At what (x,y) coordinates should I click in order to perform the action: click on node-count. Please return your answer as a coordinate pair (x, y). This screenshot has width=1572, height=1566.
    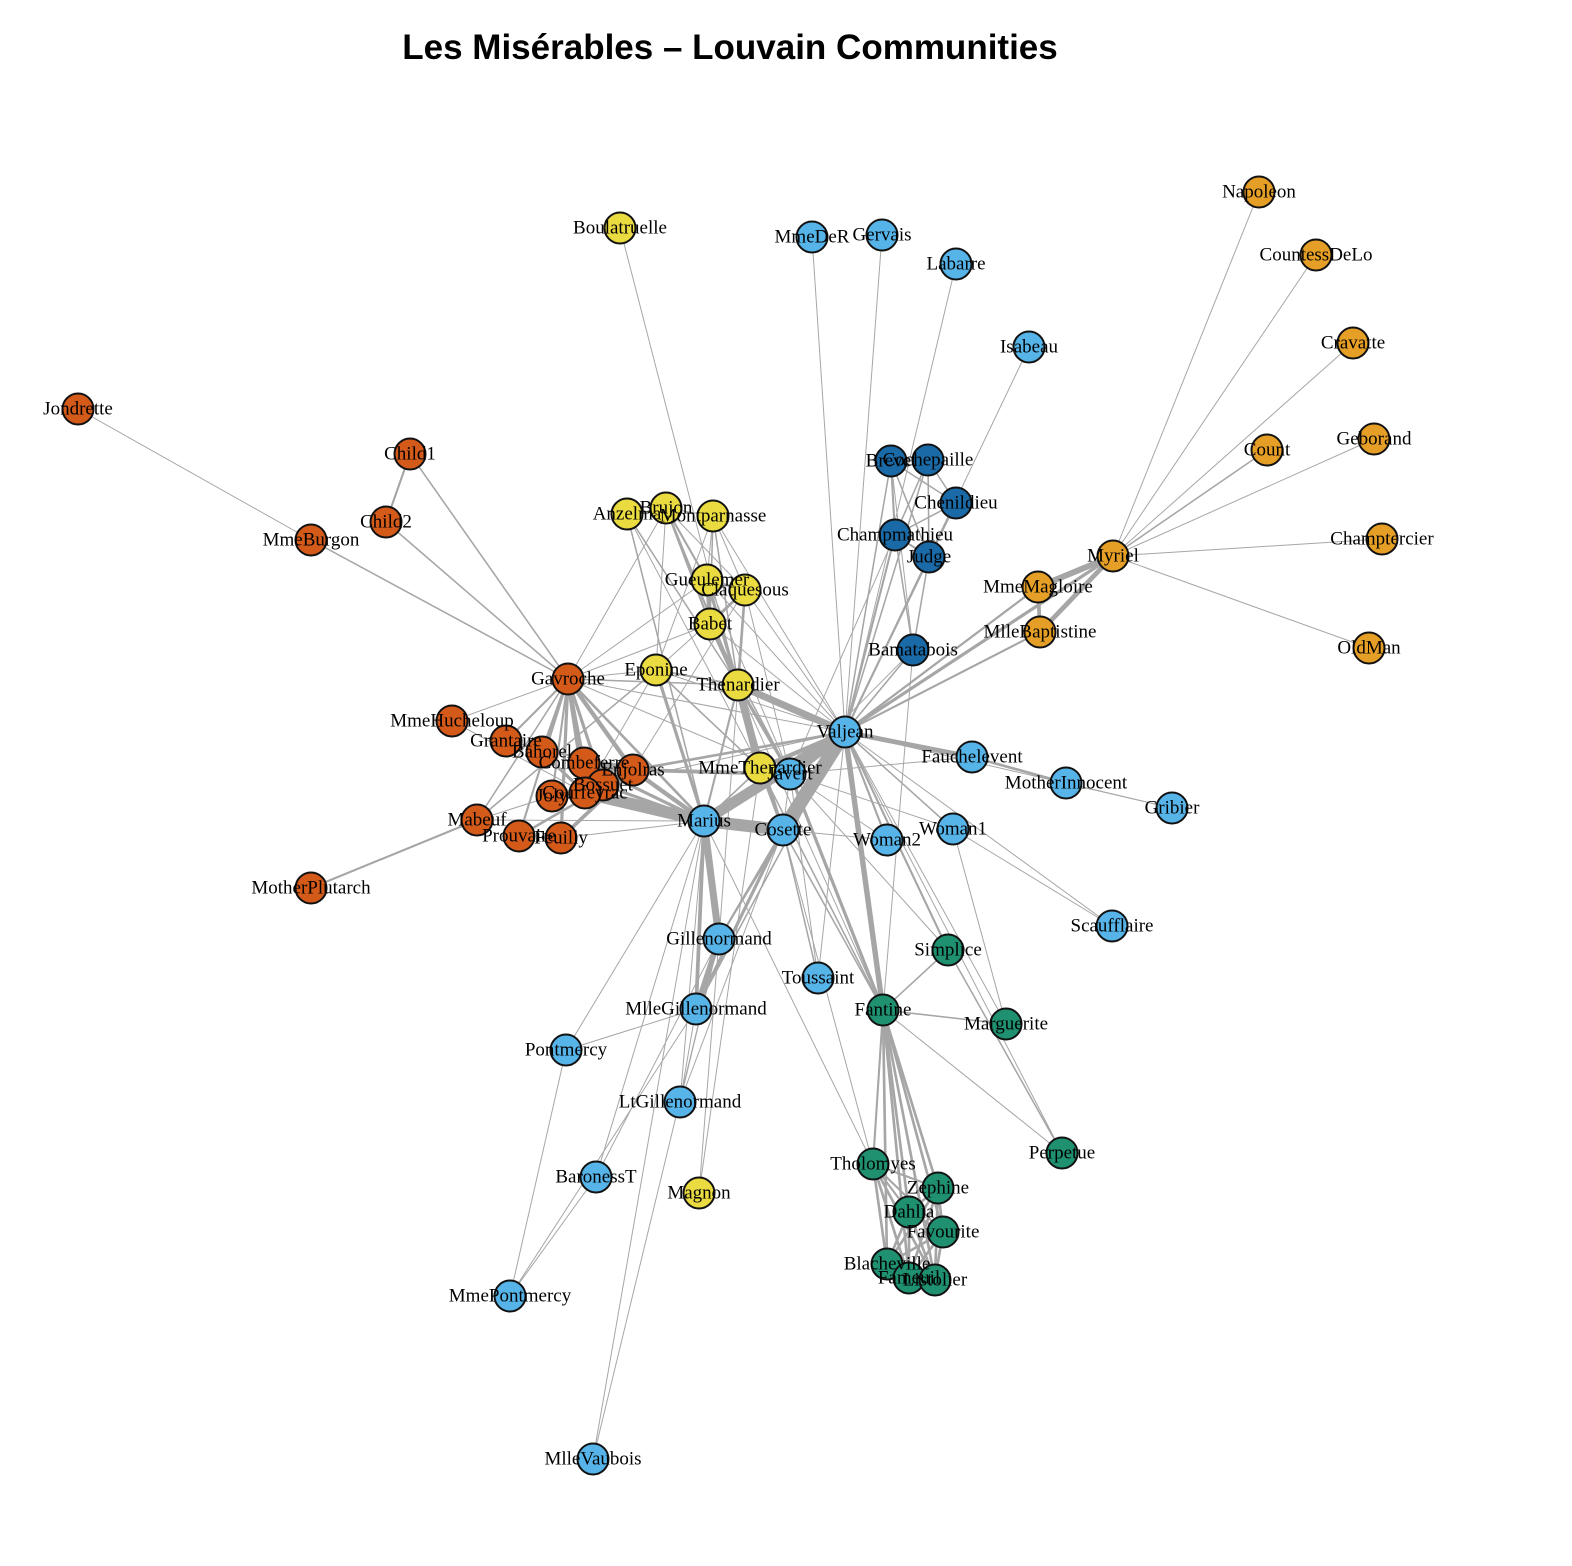
    Looking at the image, I should click on (1267, 450).